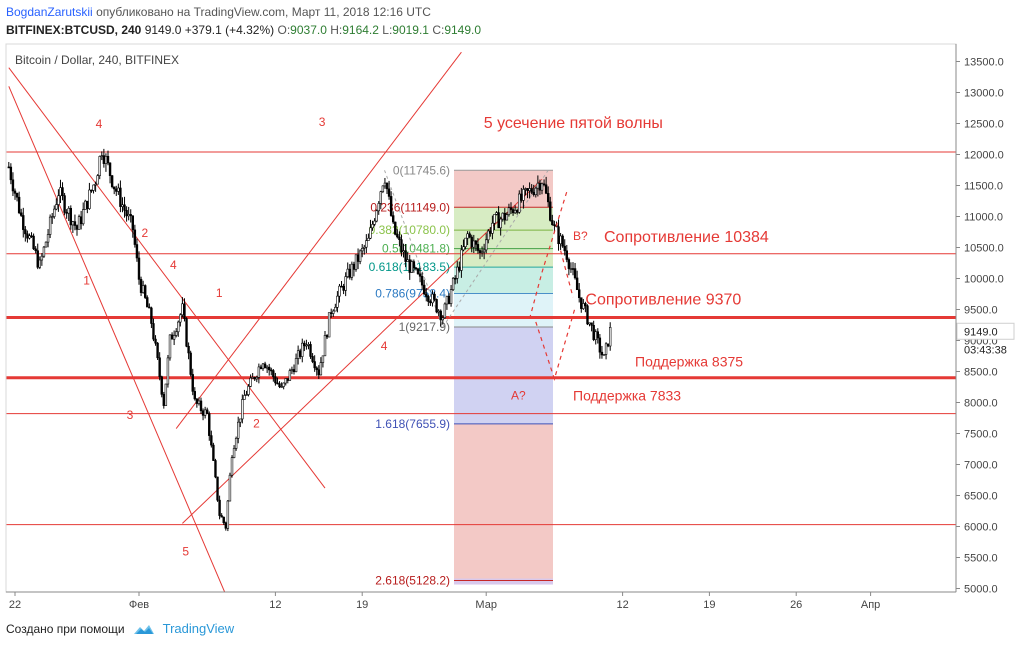 The width and height of the screenshot is (1015, 649). I want to click on author-link: BogdanZarutskii, so click(49, 12).